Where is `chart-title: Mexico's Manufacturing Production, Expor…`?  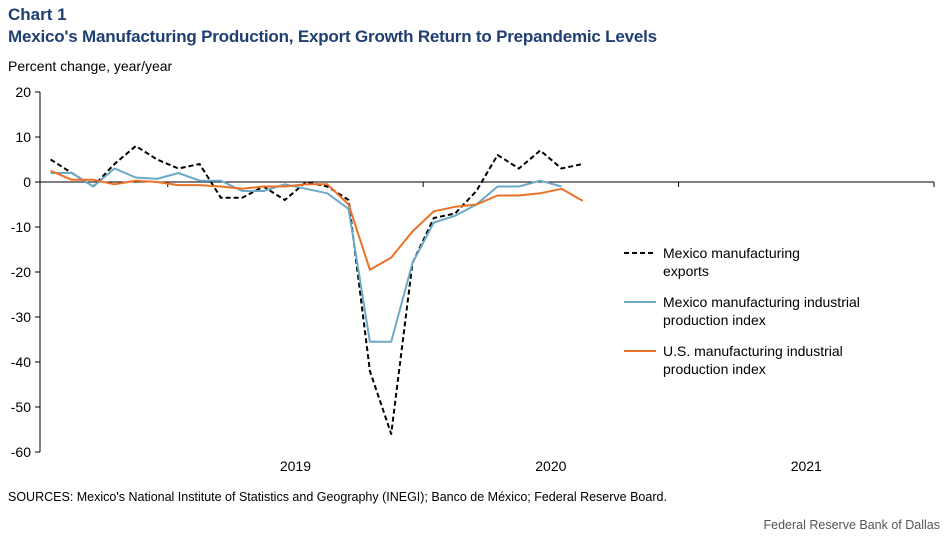
chart-title: Mexico's Manufacturing Production, Expor… is located at coordinates (332, 36).